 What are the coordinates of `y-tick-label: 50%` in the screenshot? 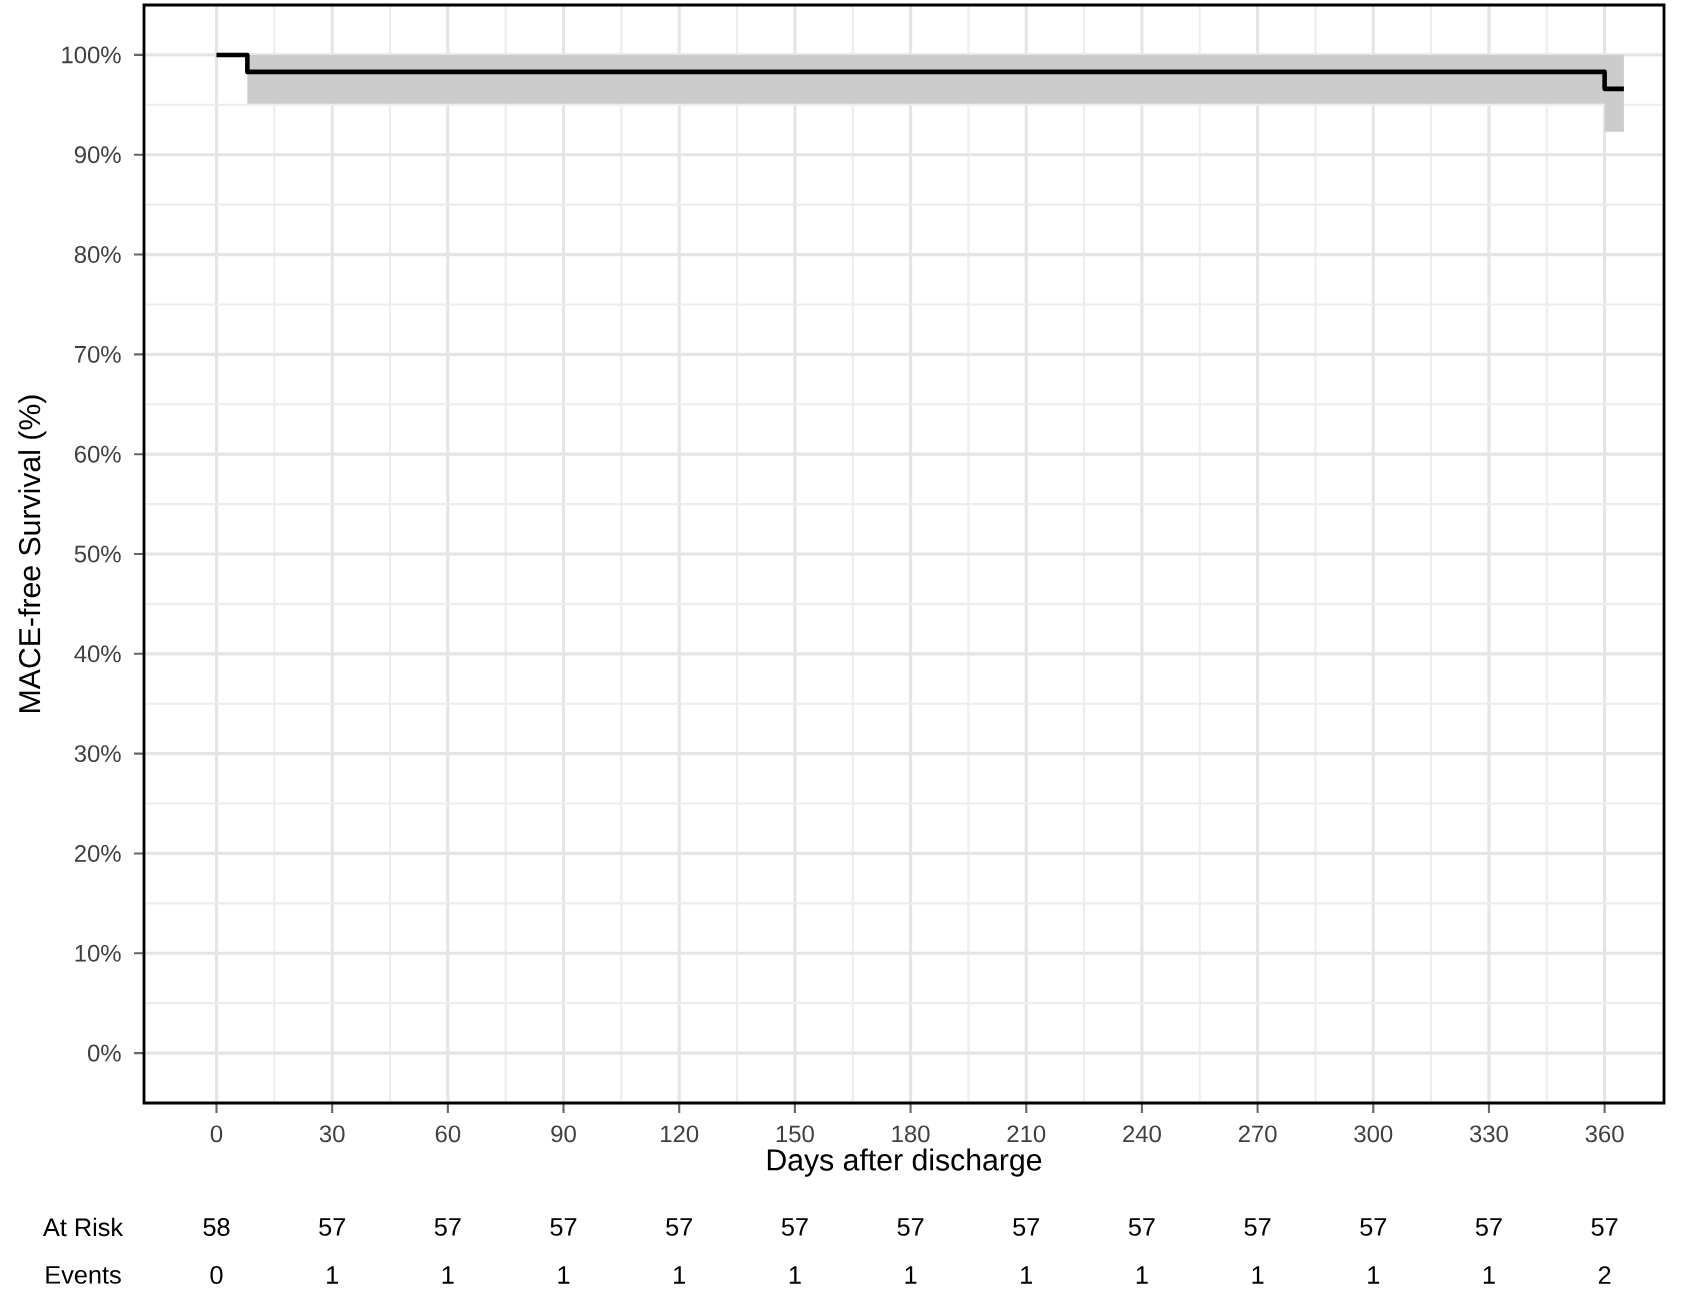 It's located at (97, 554).